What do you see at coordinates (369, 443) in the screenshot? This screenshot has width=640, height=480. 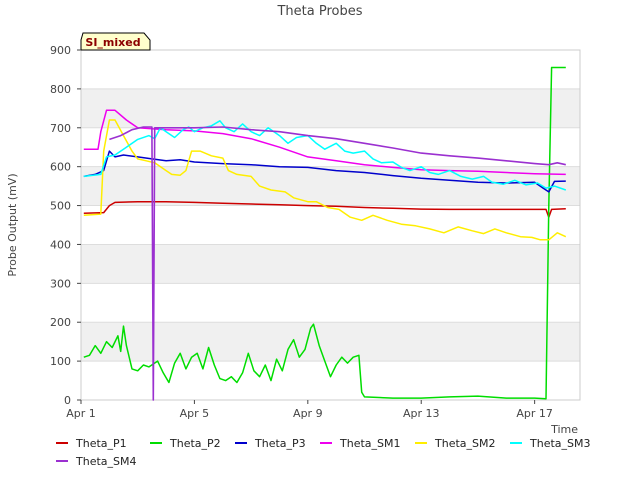 I see `legend-label: Theta_SM1` at bounding box center [369, 443].